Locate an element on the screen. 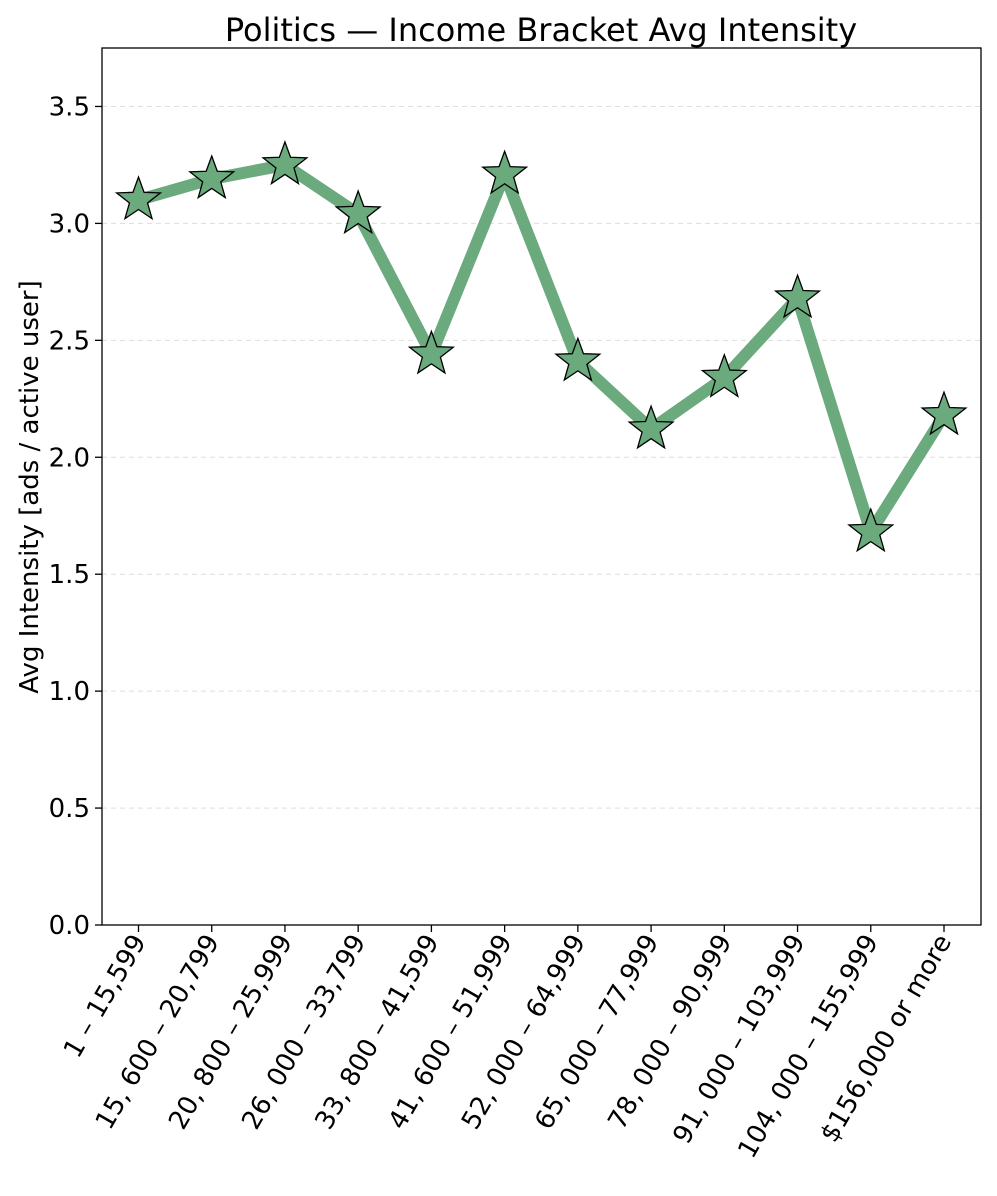 Image resolution: width=997 pixels, height=1196 pixels. chart-title: Politics — Income Bracket Avg Intensity is located at coordinates (541, 30).